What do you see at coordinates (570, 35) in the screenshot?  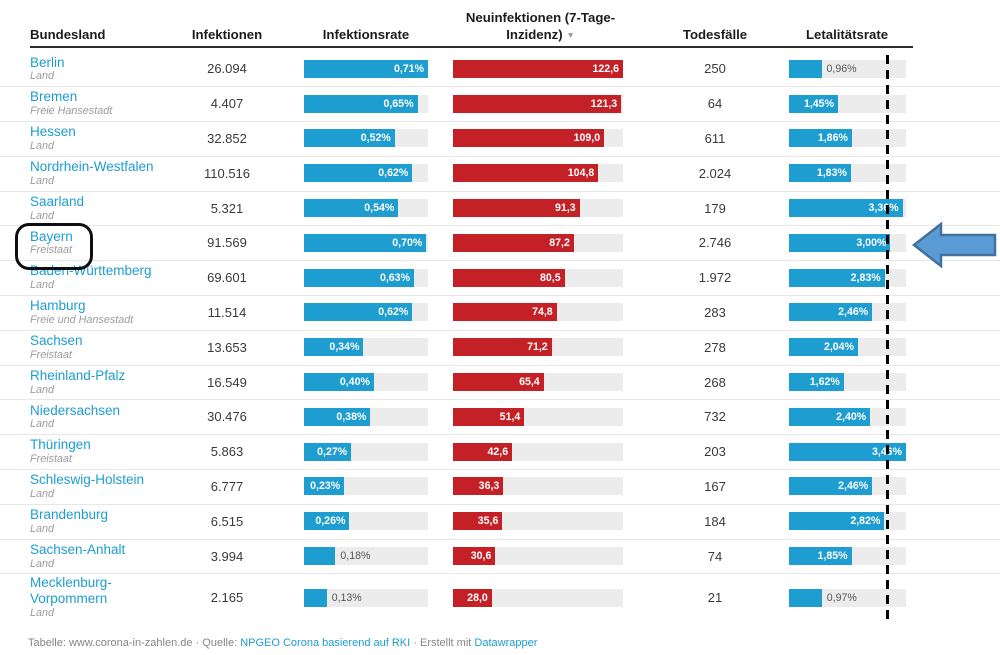 I see `sort-descending-icon: ▼` at bounding box center [570, 35].